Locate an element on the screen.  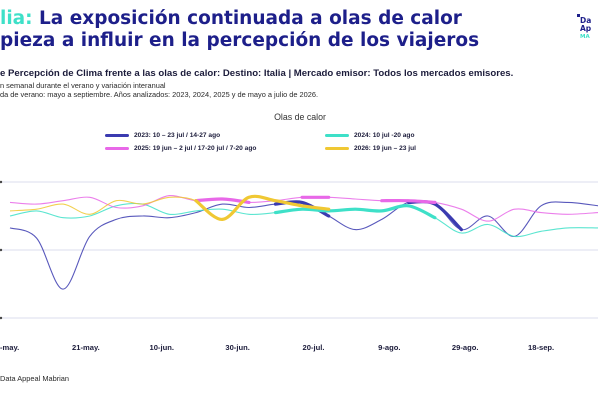
logo-line-3: MA is located at coordinates (585, 37).